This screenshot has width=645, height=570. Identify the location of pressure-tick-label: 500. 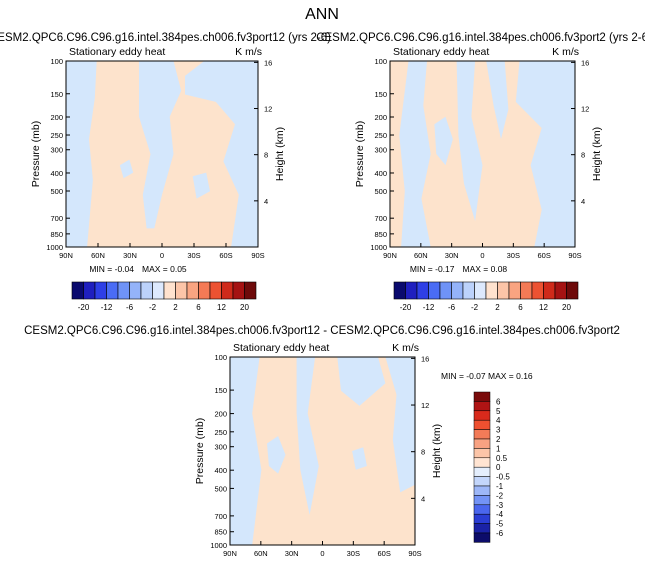
(220, 488).